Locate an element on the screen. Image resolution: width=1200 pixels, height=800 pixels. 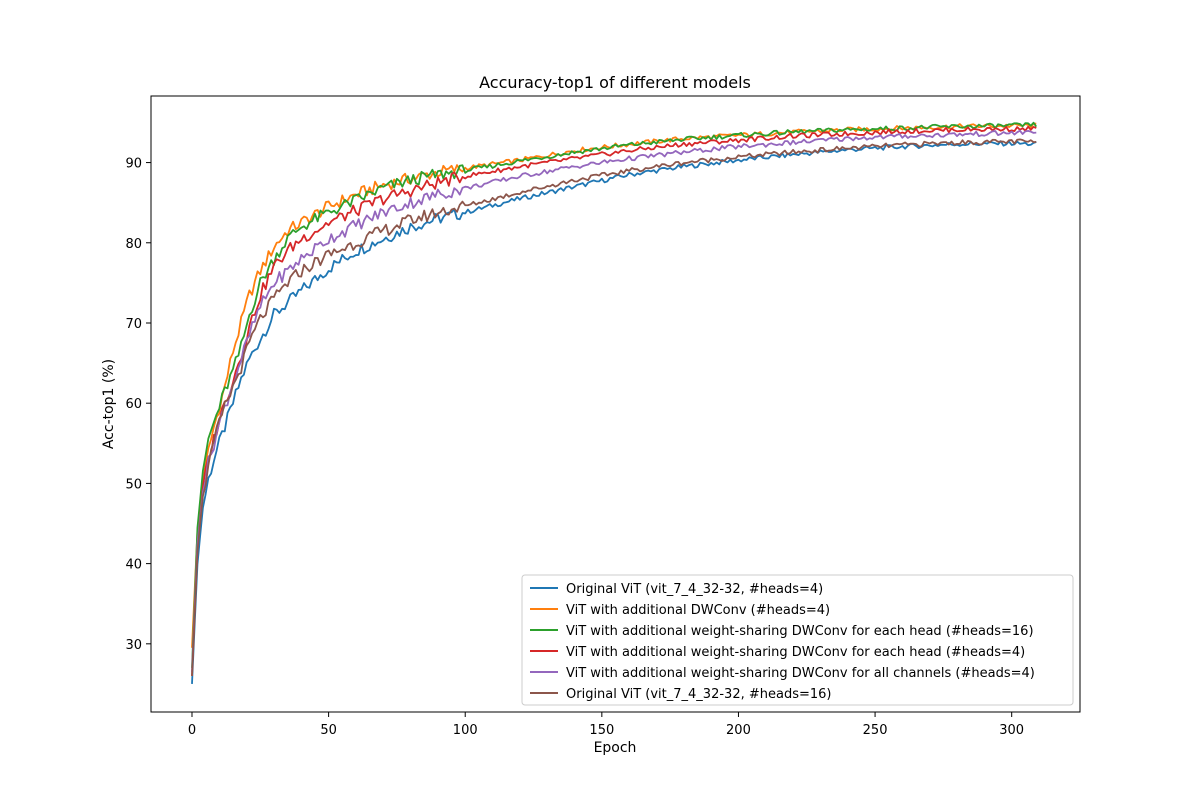
x-axis-title: Epoch is located at coordinates (615, 748).